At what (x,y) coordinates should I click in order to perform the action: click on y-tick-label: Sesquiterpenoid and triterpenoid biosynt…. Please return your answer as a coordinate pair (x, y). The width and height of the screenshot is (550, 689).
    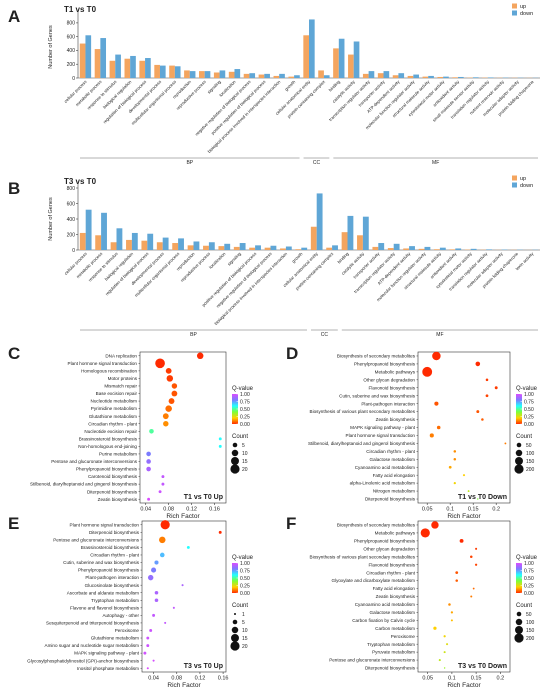
    Looking at the image, I should click on (93, 623).